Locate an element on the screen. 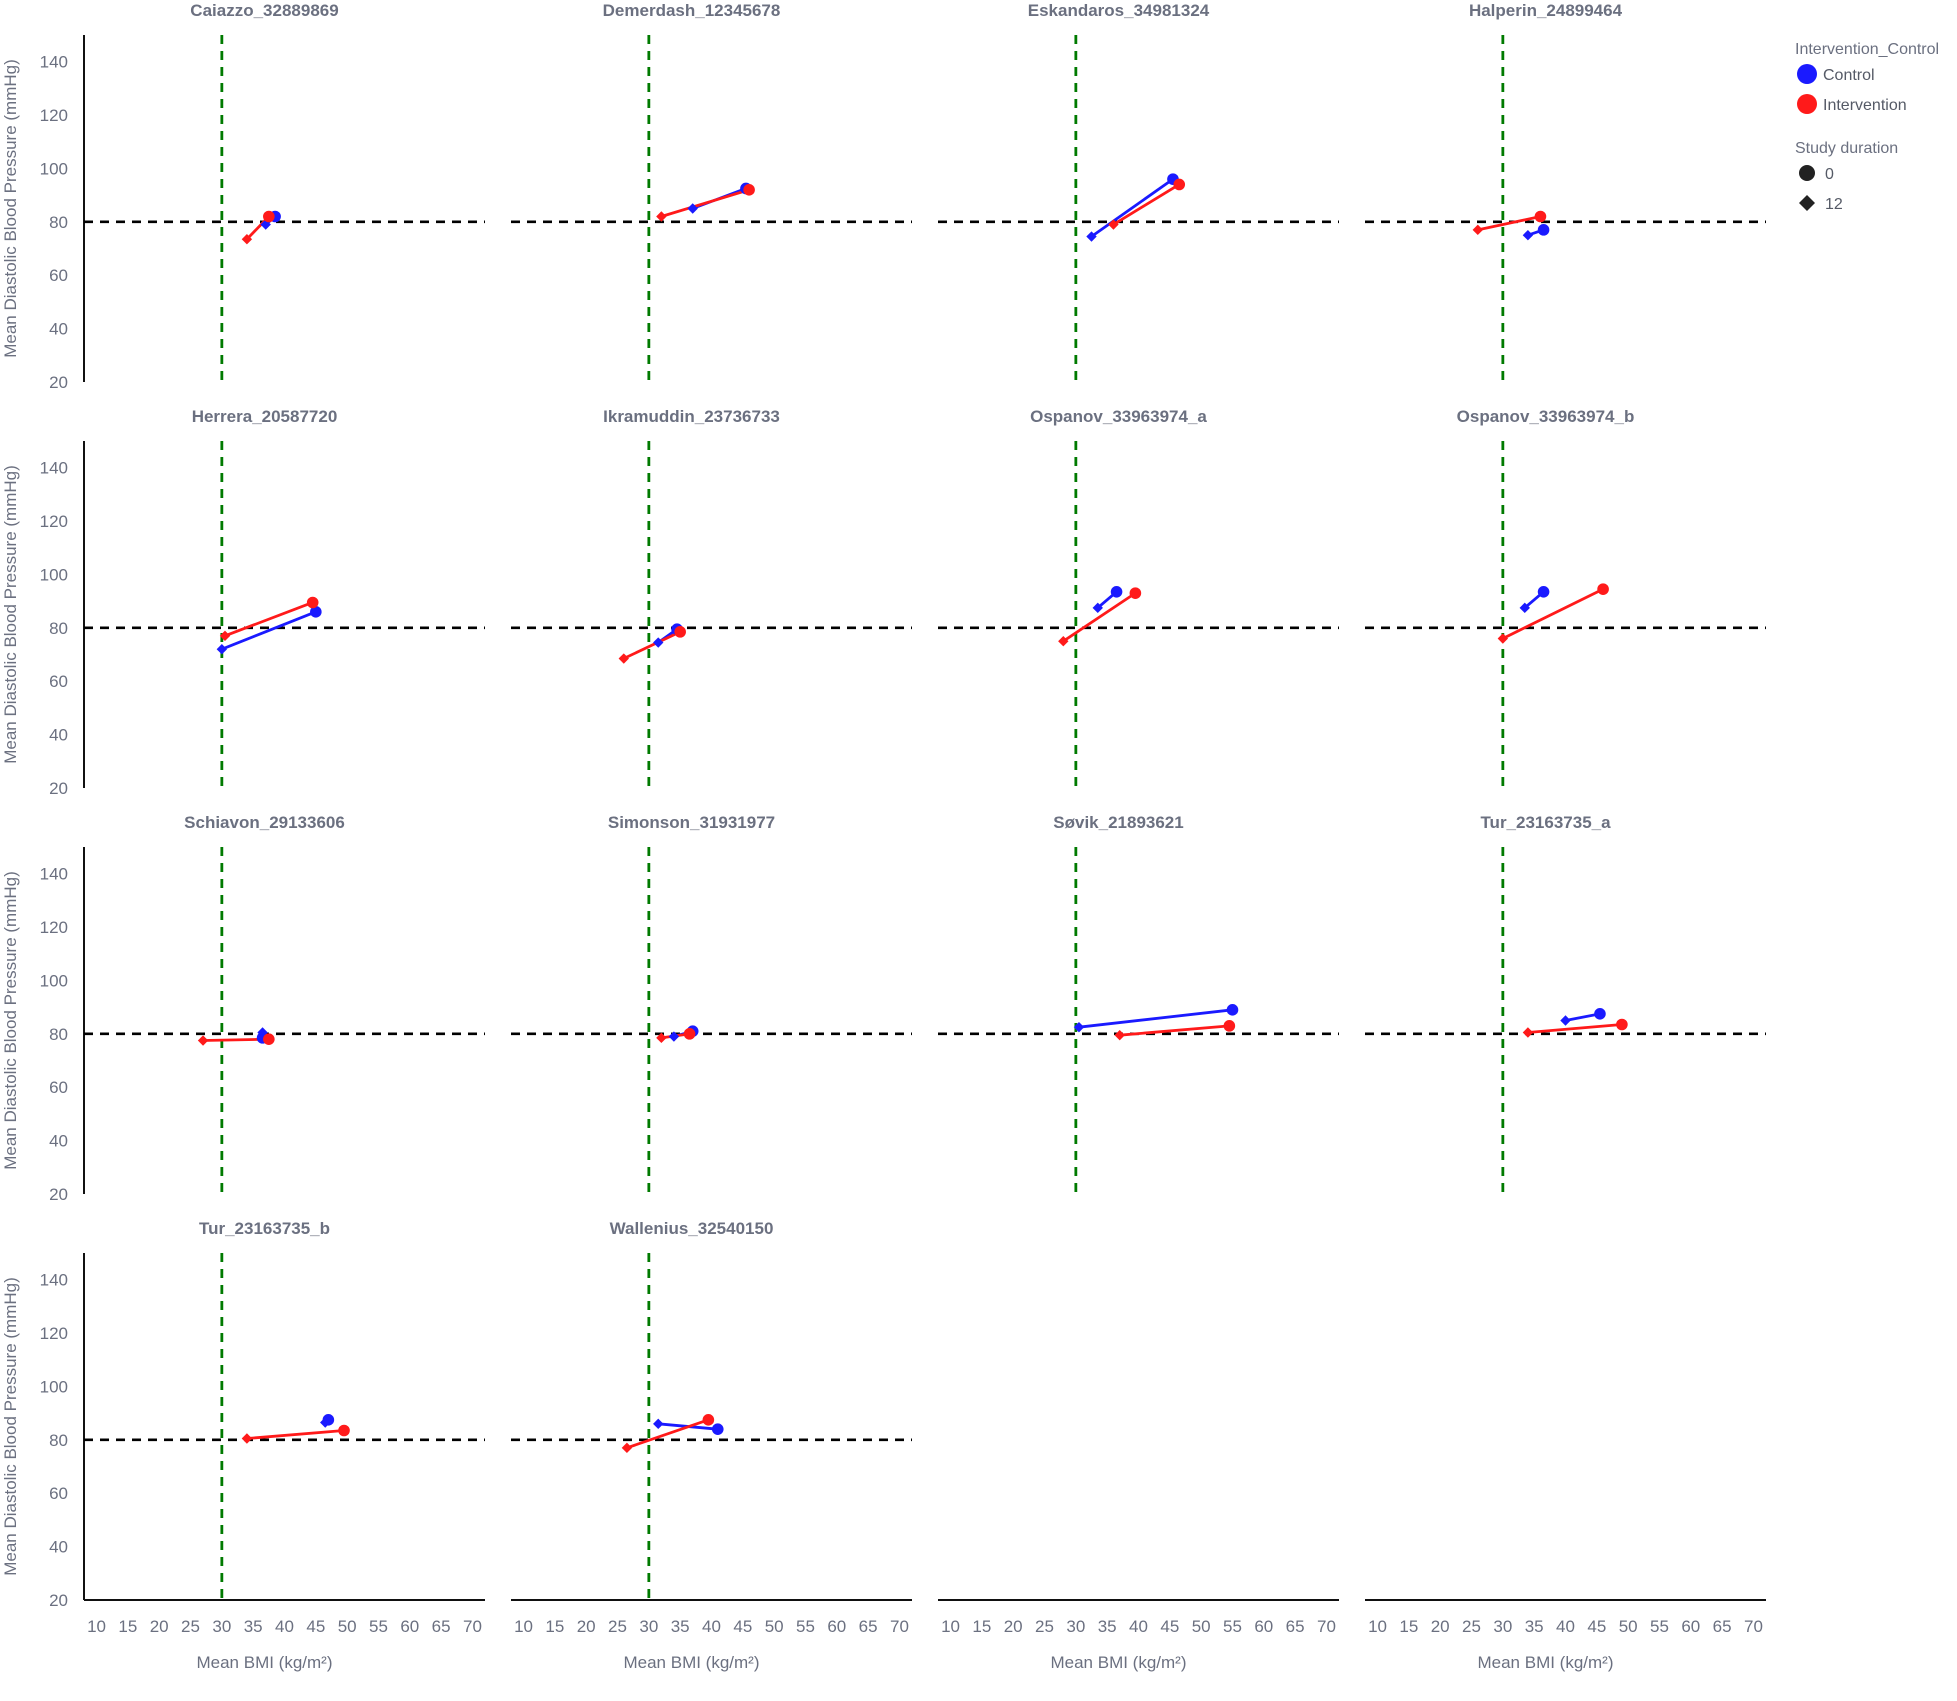 The image size is (1957, 1701). panel-7-title: Ospanov_33963974_a is located at coordinates (1118, 416).